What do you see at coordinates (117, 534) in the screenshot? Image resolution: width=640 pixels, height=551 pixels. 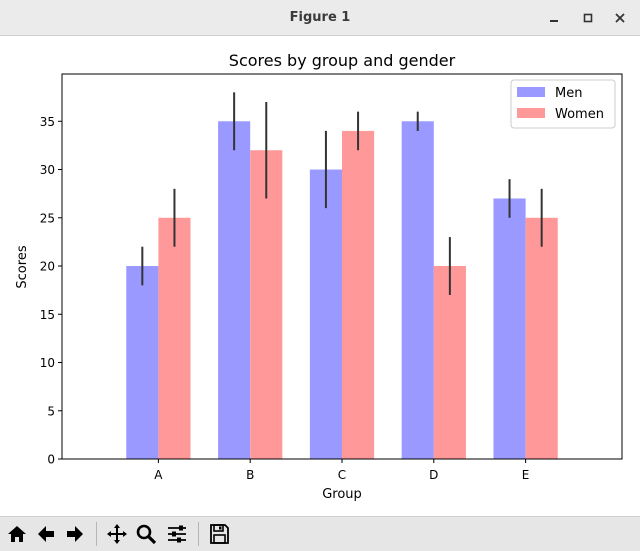 I see `pan-move-icon` at bounding box center [117, 534].